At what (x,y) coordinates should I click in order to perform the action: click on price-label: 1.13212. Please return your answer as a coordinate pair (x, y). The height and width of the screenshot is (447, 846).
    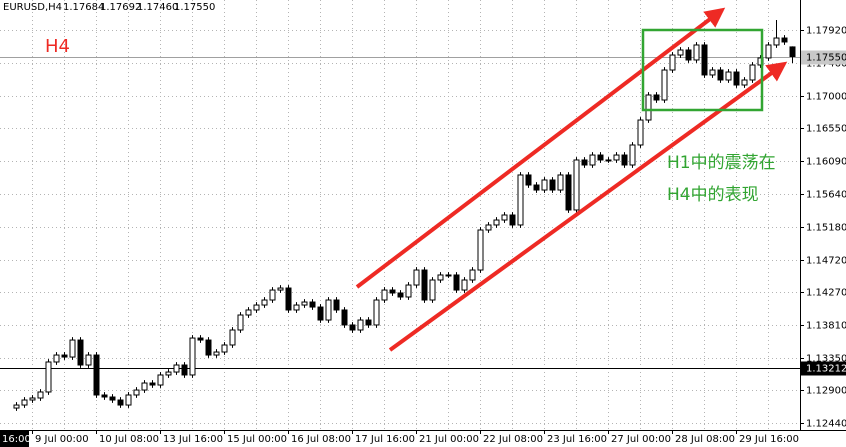
    Looking at the image, I should click on (826, 369).